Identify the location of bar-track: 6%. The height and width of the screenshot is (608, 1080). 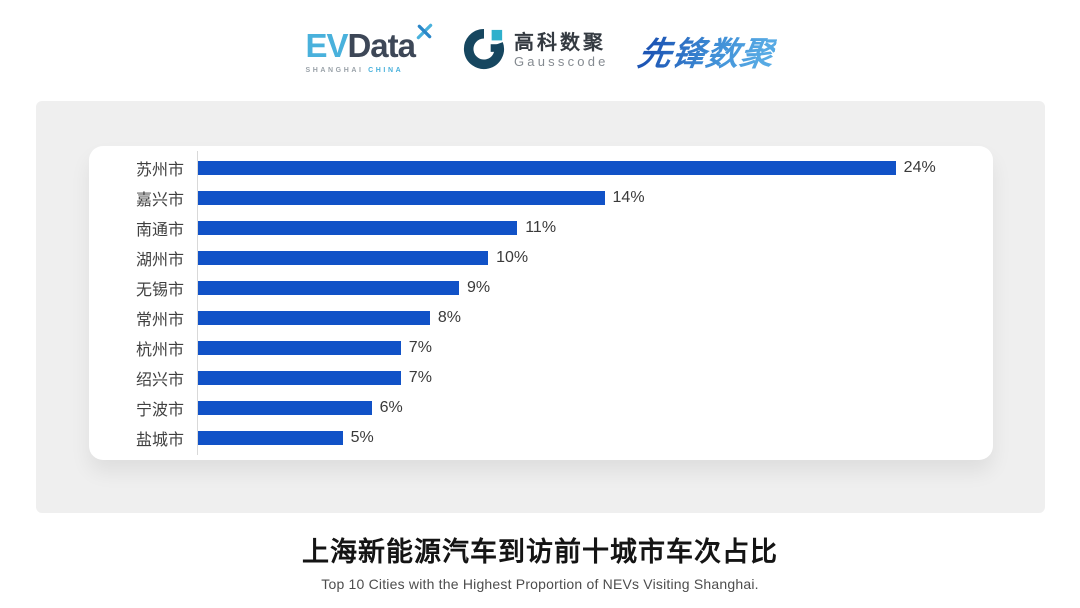
(595, 408).